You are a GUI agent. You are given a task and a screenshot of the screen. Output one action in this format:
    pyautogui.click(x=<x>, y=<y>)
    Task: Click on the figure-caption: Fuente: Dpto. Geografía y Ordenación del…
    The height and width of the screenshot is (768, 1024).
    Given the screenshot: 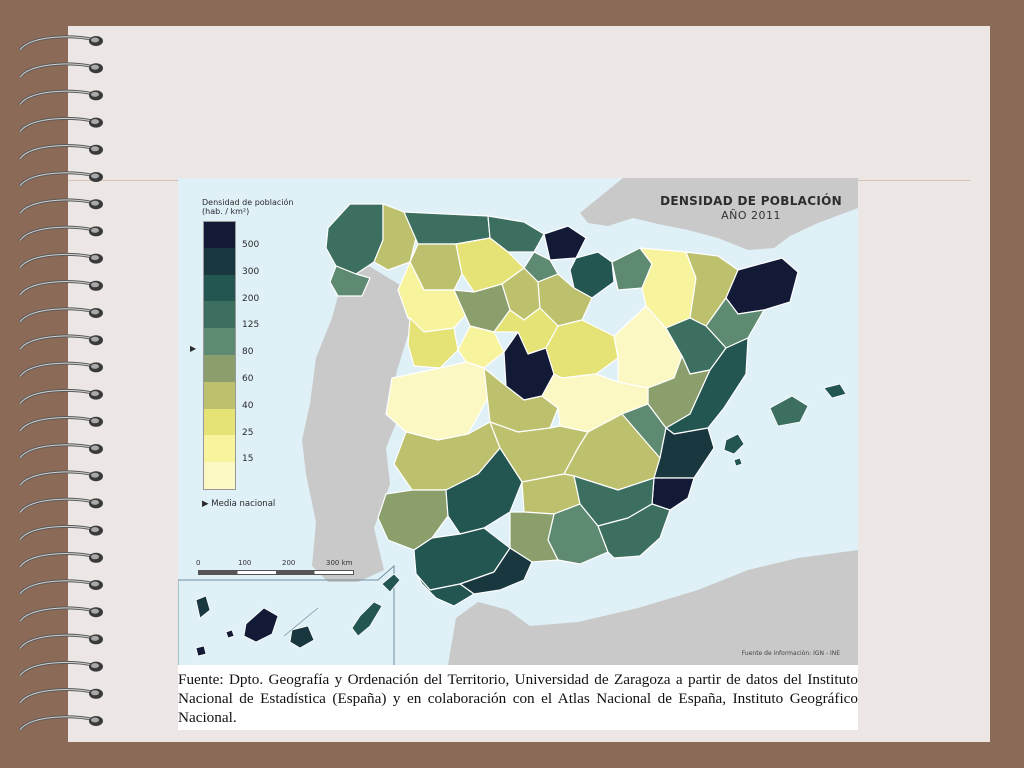 What is the action you would take?
    pyautogui.click(x=518, y=699)
    